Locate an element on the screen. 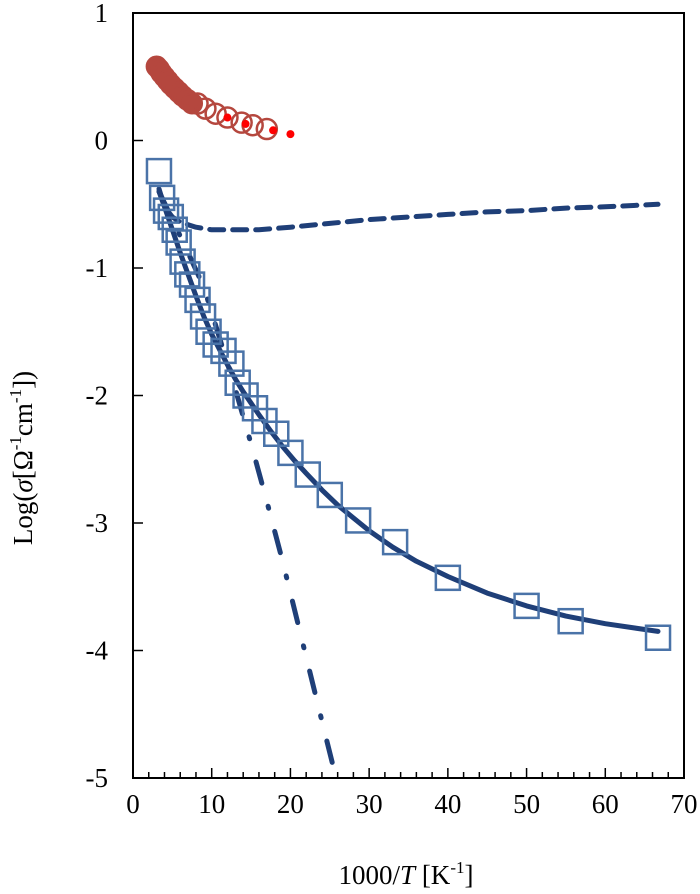  y-axis-title: Log(σ[Ω-1cm-1]) is located at coordinates (22, 458).